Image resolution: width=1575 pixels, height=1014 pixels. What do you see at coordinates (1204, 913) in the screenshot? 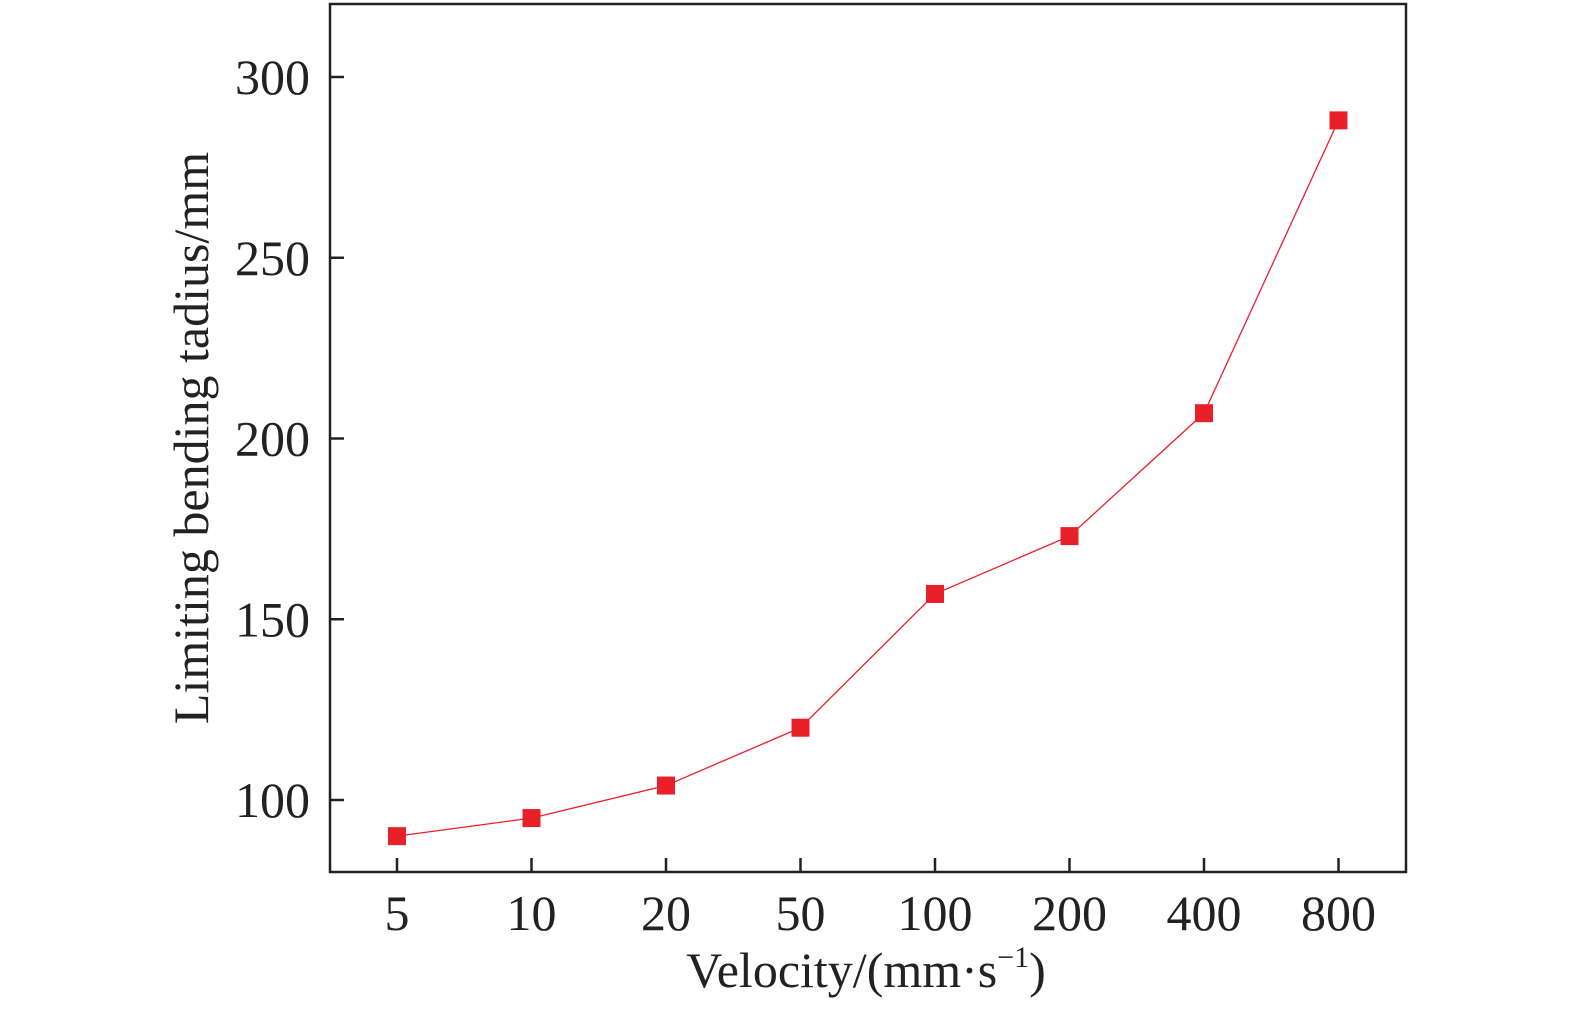
I see `x-tick-label: 400` at bounding box center [1204, 913].